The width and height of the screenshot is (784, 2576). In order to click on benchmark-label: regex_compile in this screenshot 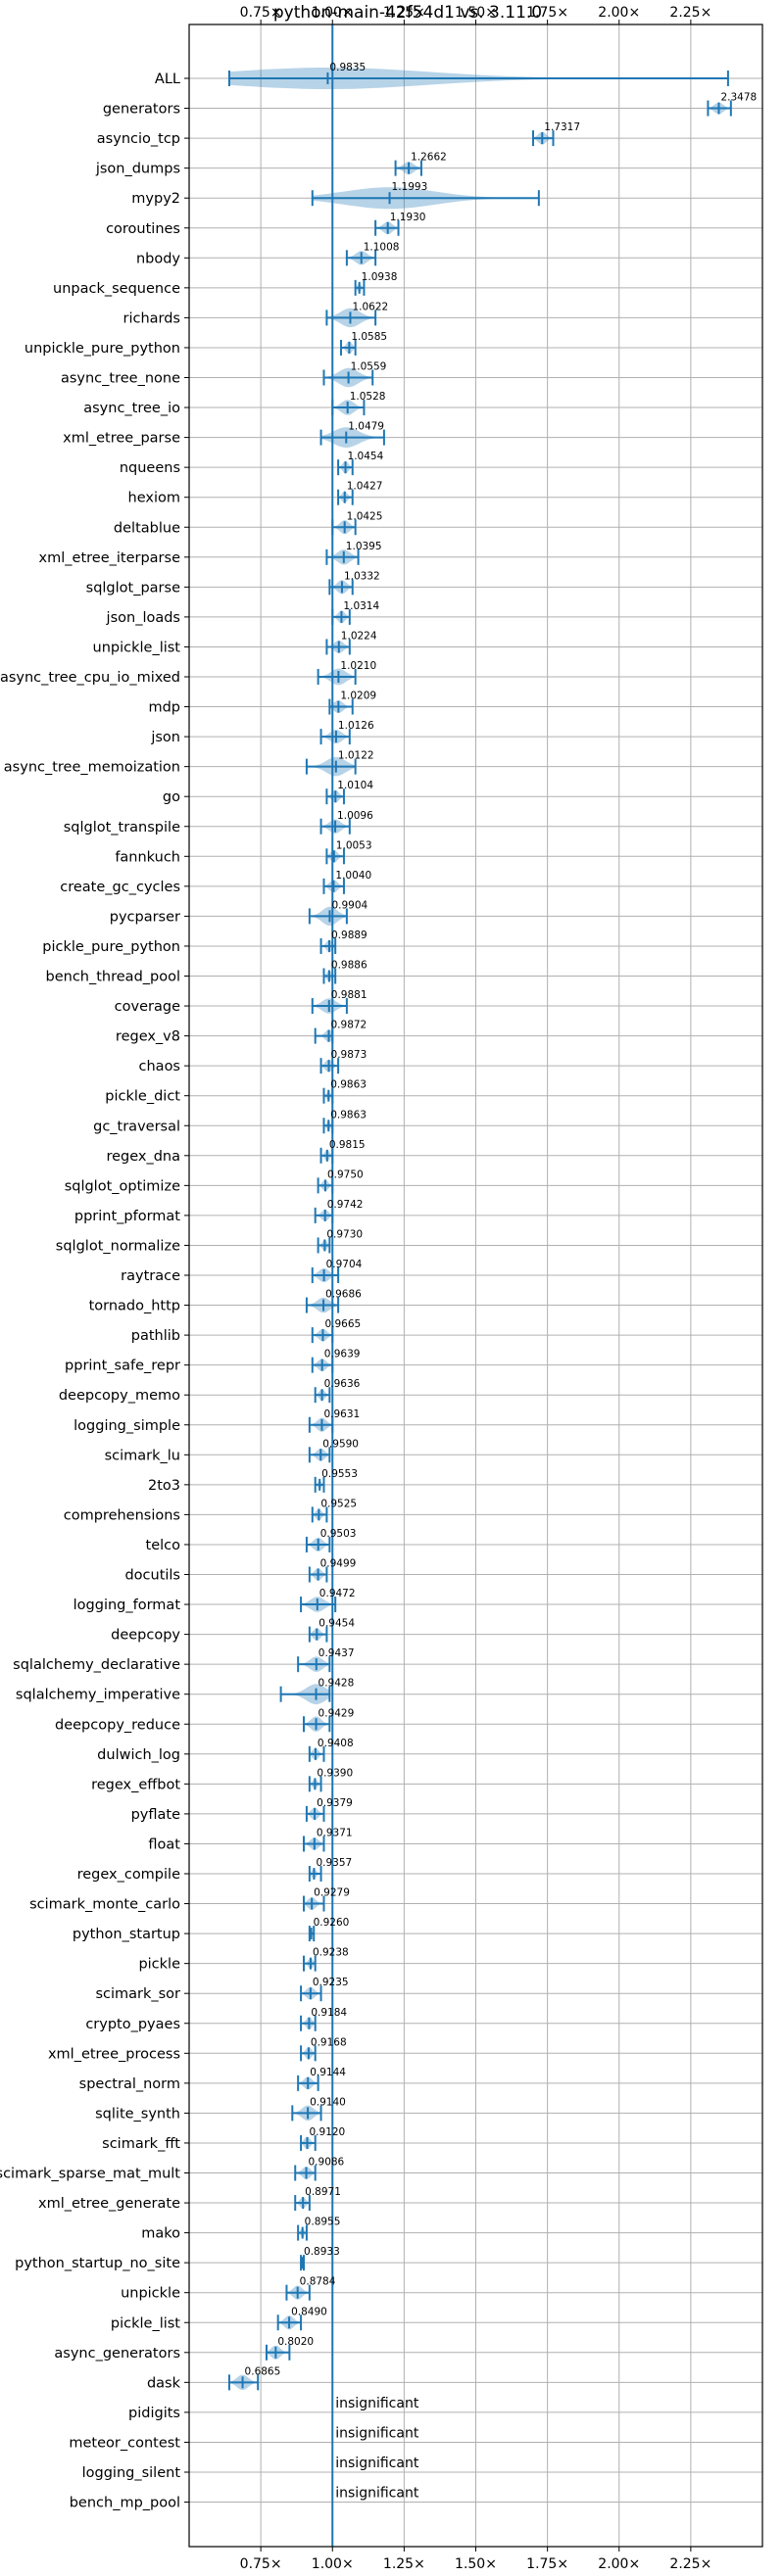, I will do `click(128, 1875)`.